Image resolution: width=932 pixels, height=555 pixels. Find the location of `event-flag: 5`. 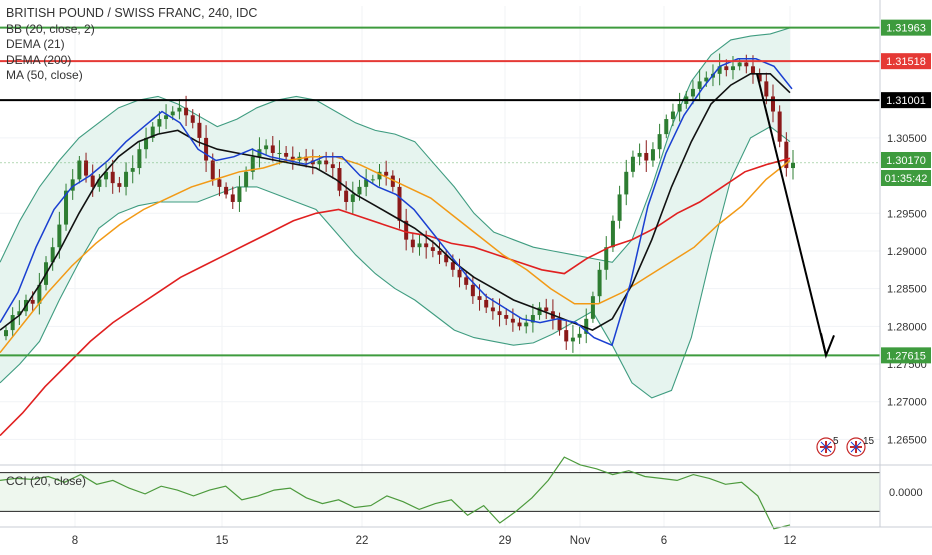

event-flag: 5 is located at coordinates (827, 446).